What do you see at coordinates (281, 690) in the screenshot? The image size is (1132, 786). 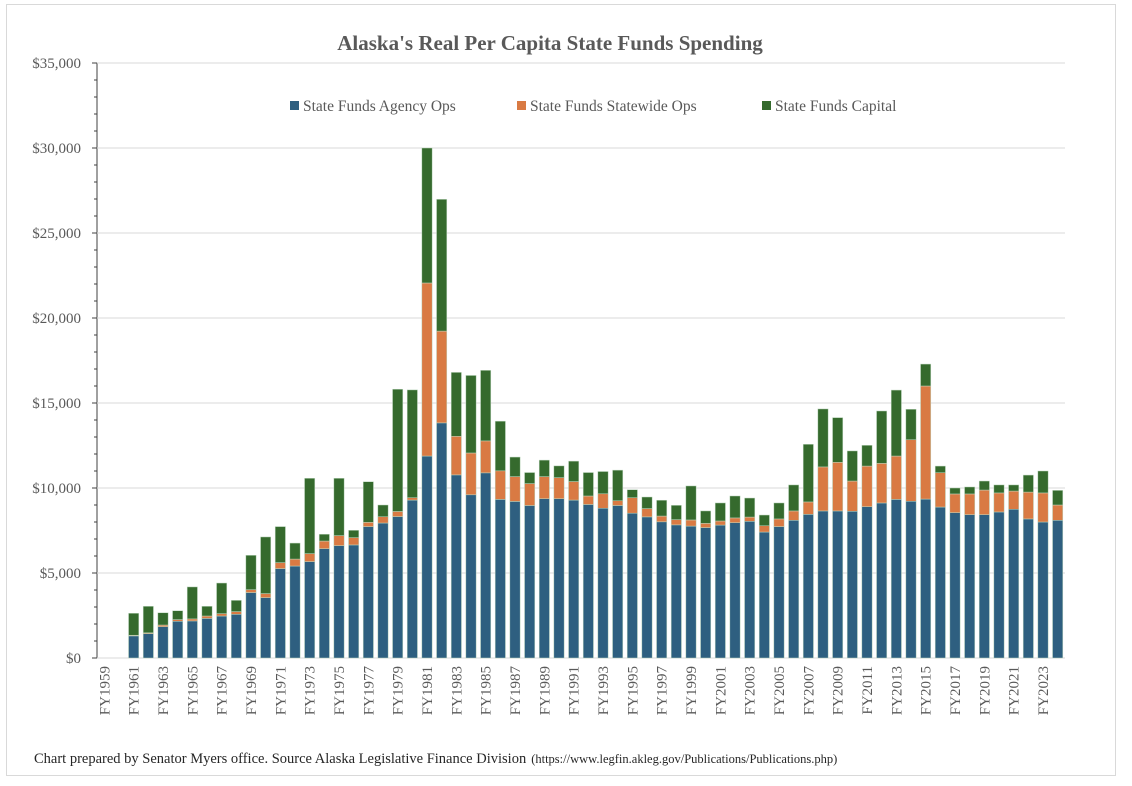 I see `x-tick-label: FY1971` at bounding box center [281, 690].